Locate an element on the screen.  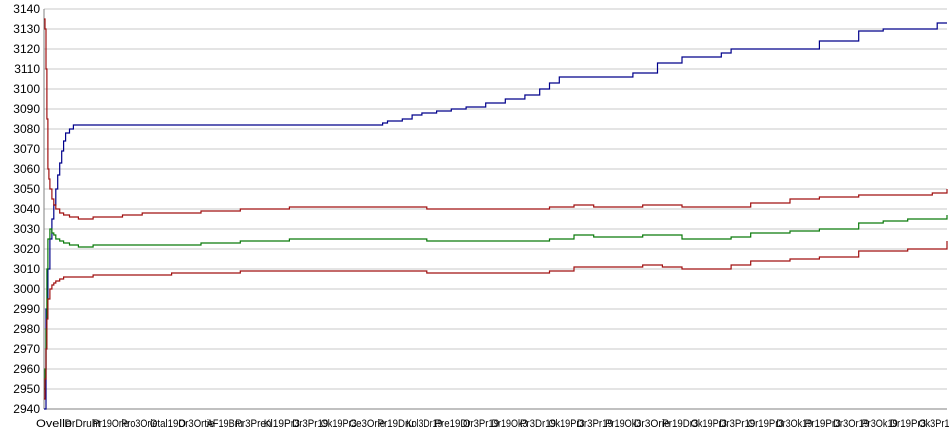
y-tick-label: 2960 is located at coordinates (26, 369).